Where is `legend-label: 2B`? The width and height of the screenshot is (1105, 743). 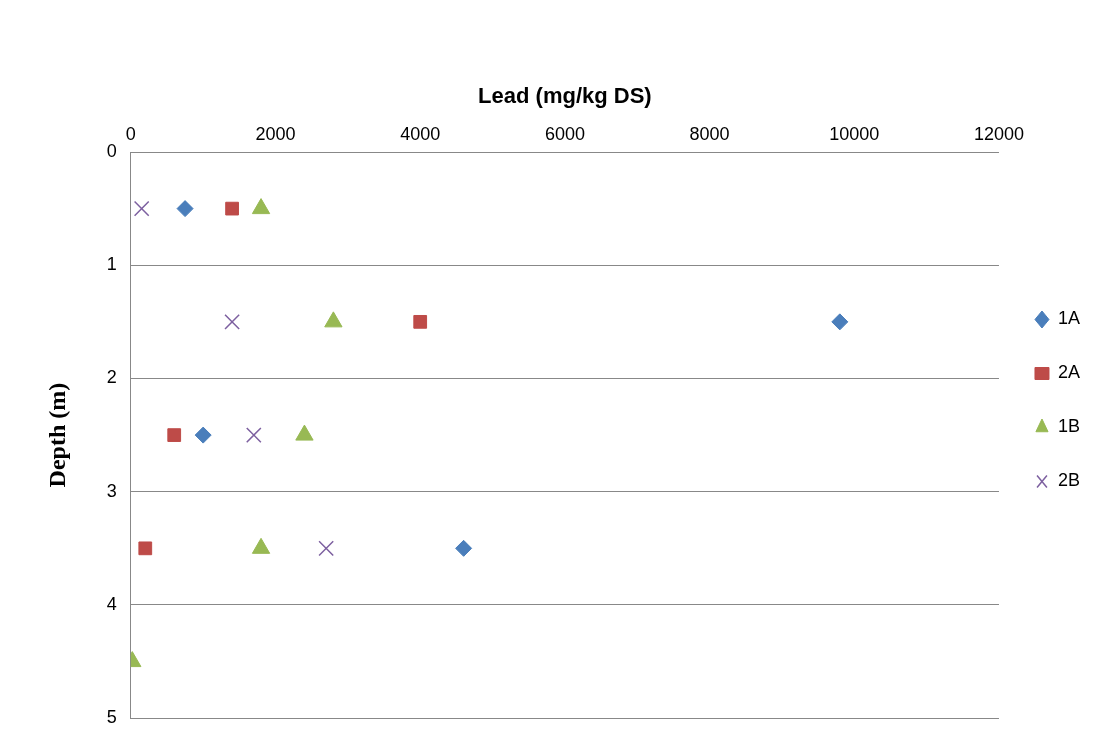
legend-label: 2B is located at coordinates (1069, 480).